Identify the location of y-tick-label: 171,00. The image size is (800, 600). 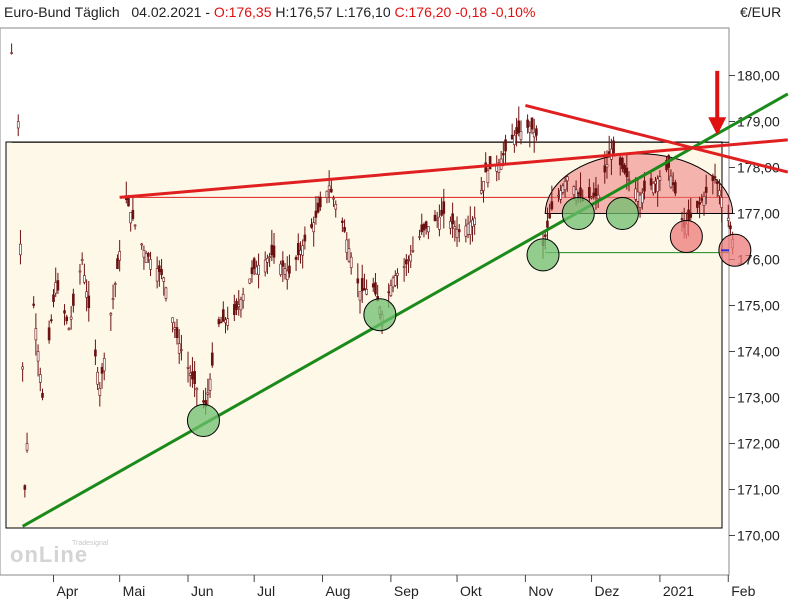
(758, 490).